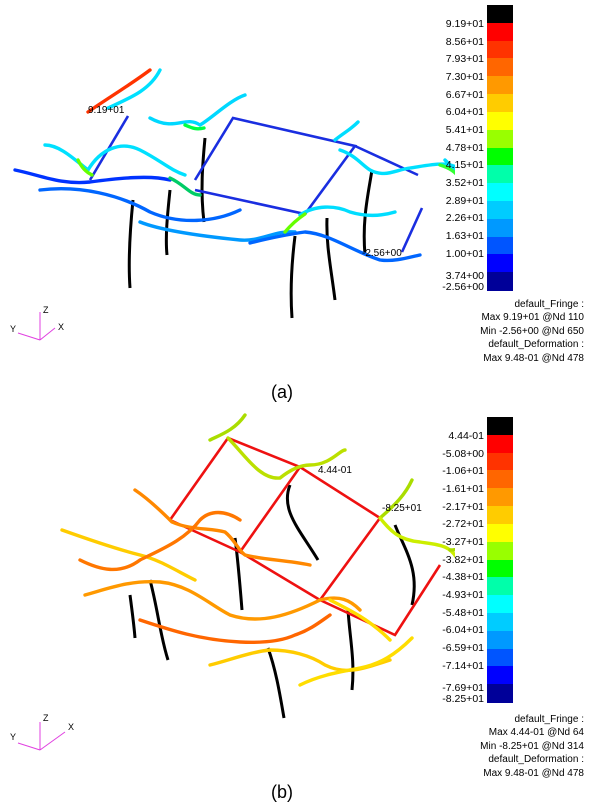 The image size is (590, 805). I want to click on max-marker-b: 4.44-01, so click(335, 470).